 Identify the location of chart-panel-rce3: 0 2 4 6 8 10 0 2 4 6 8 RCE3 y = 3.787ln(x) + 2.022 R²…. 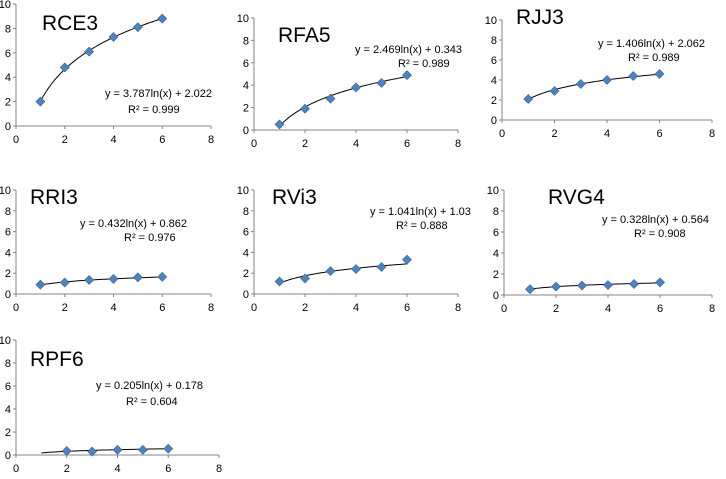
(107, 73).